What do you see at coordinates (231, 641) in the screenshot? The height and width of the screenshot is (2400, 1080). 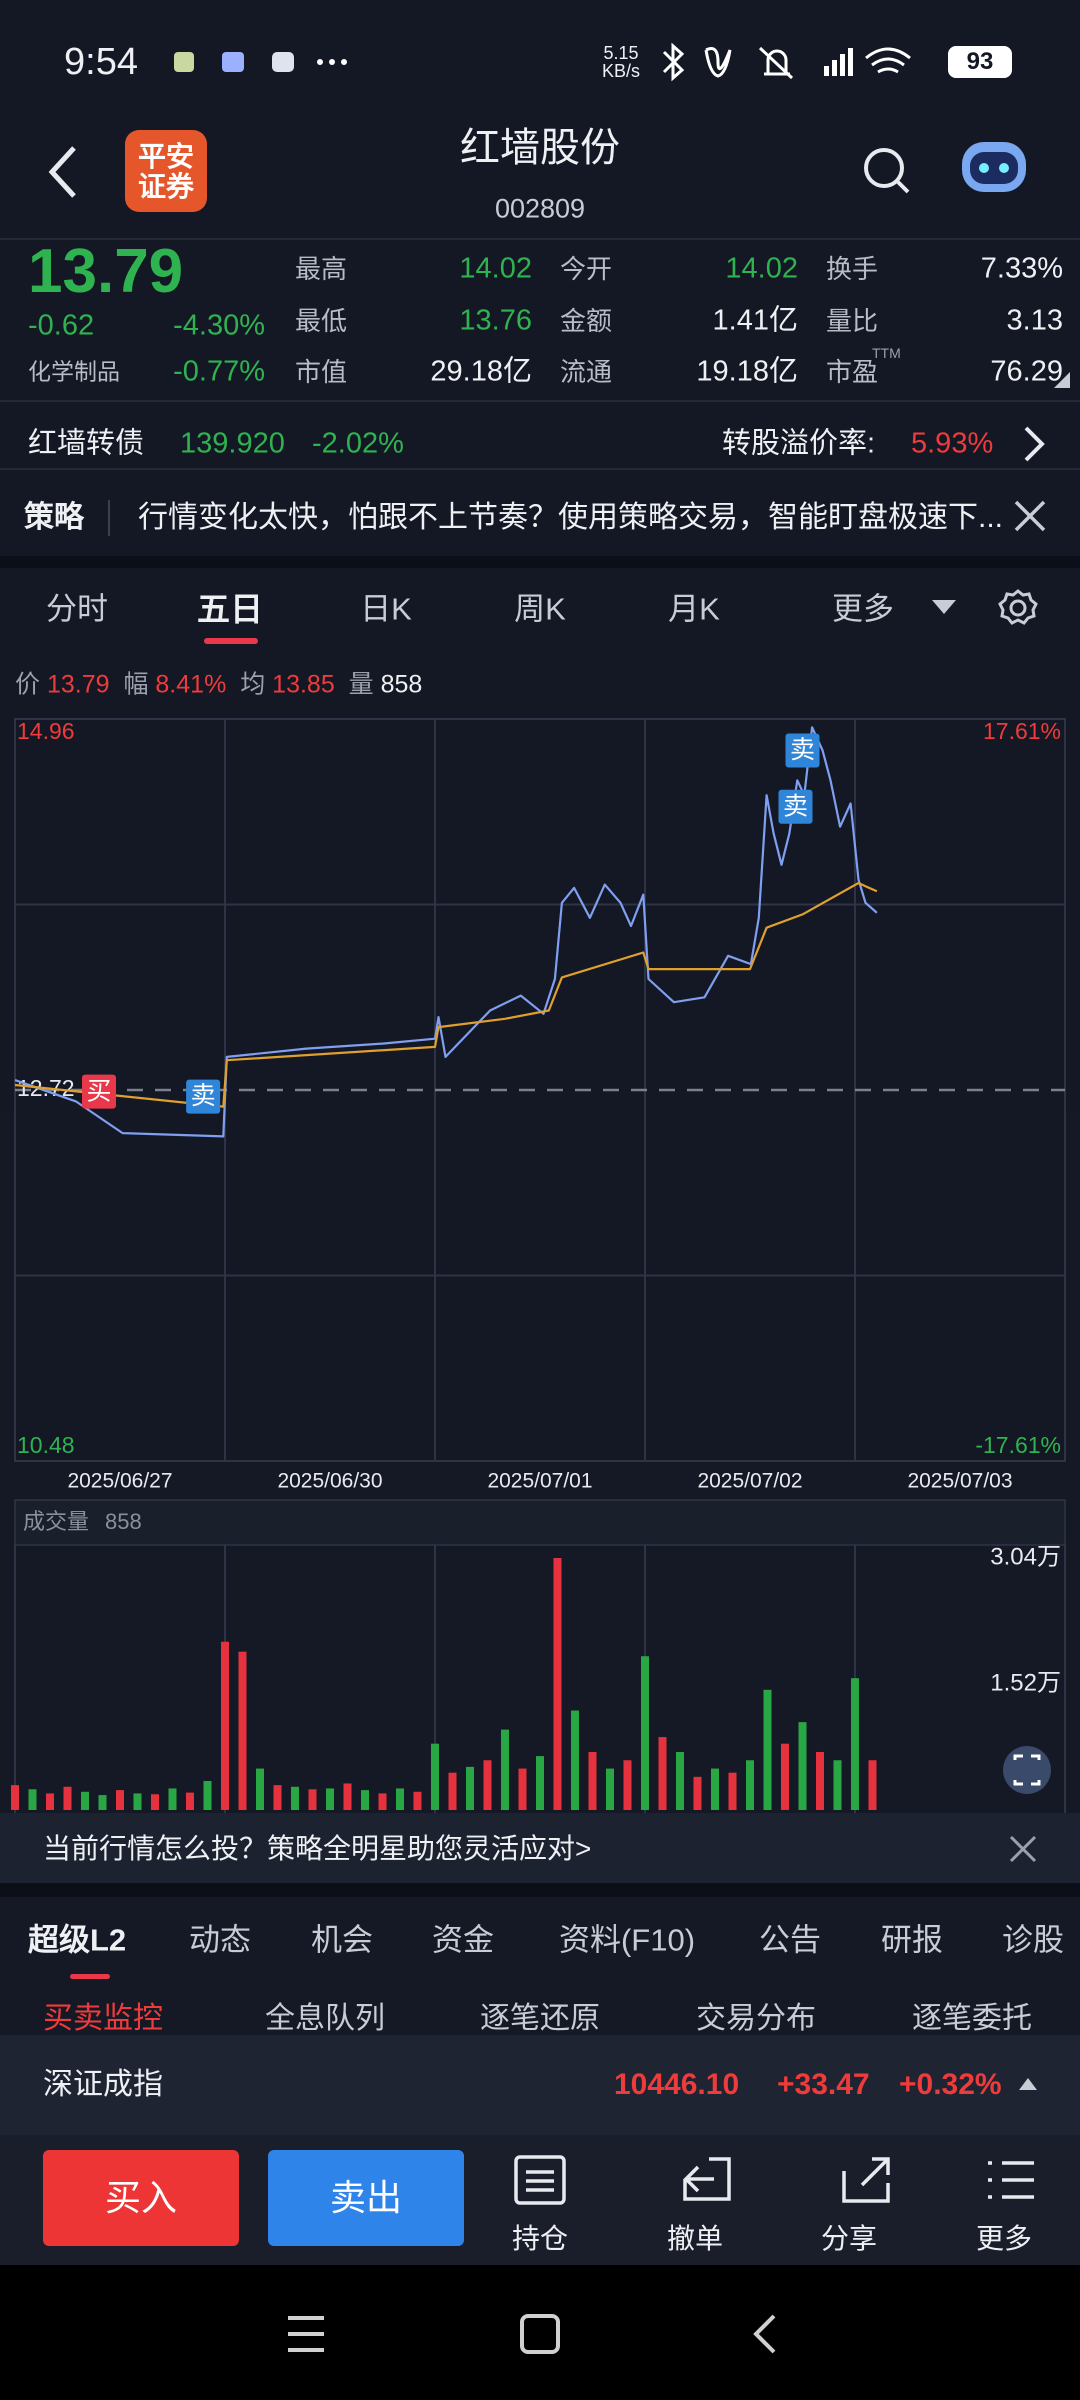 I see `tab-underline` at bounding box center [231, 641].